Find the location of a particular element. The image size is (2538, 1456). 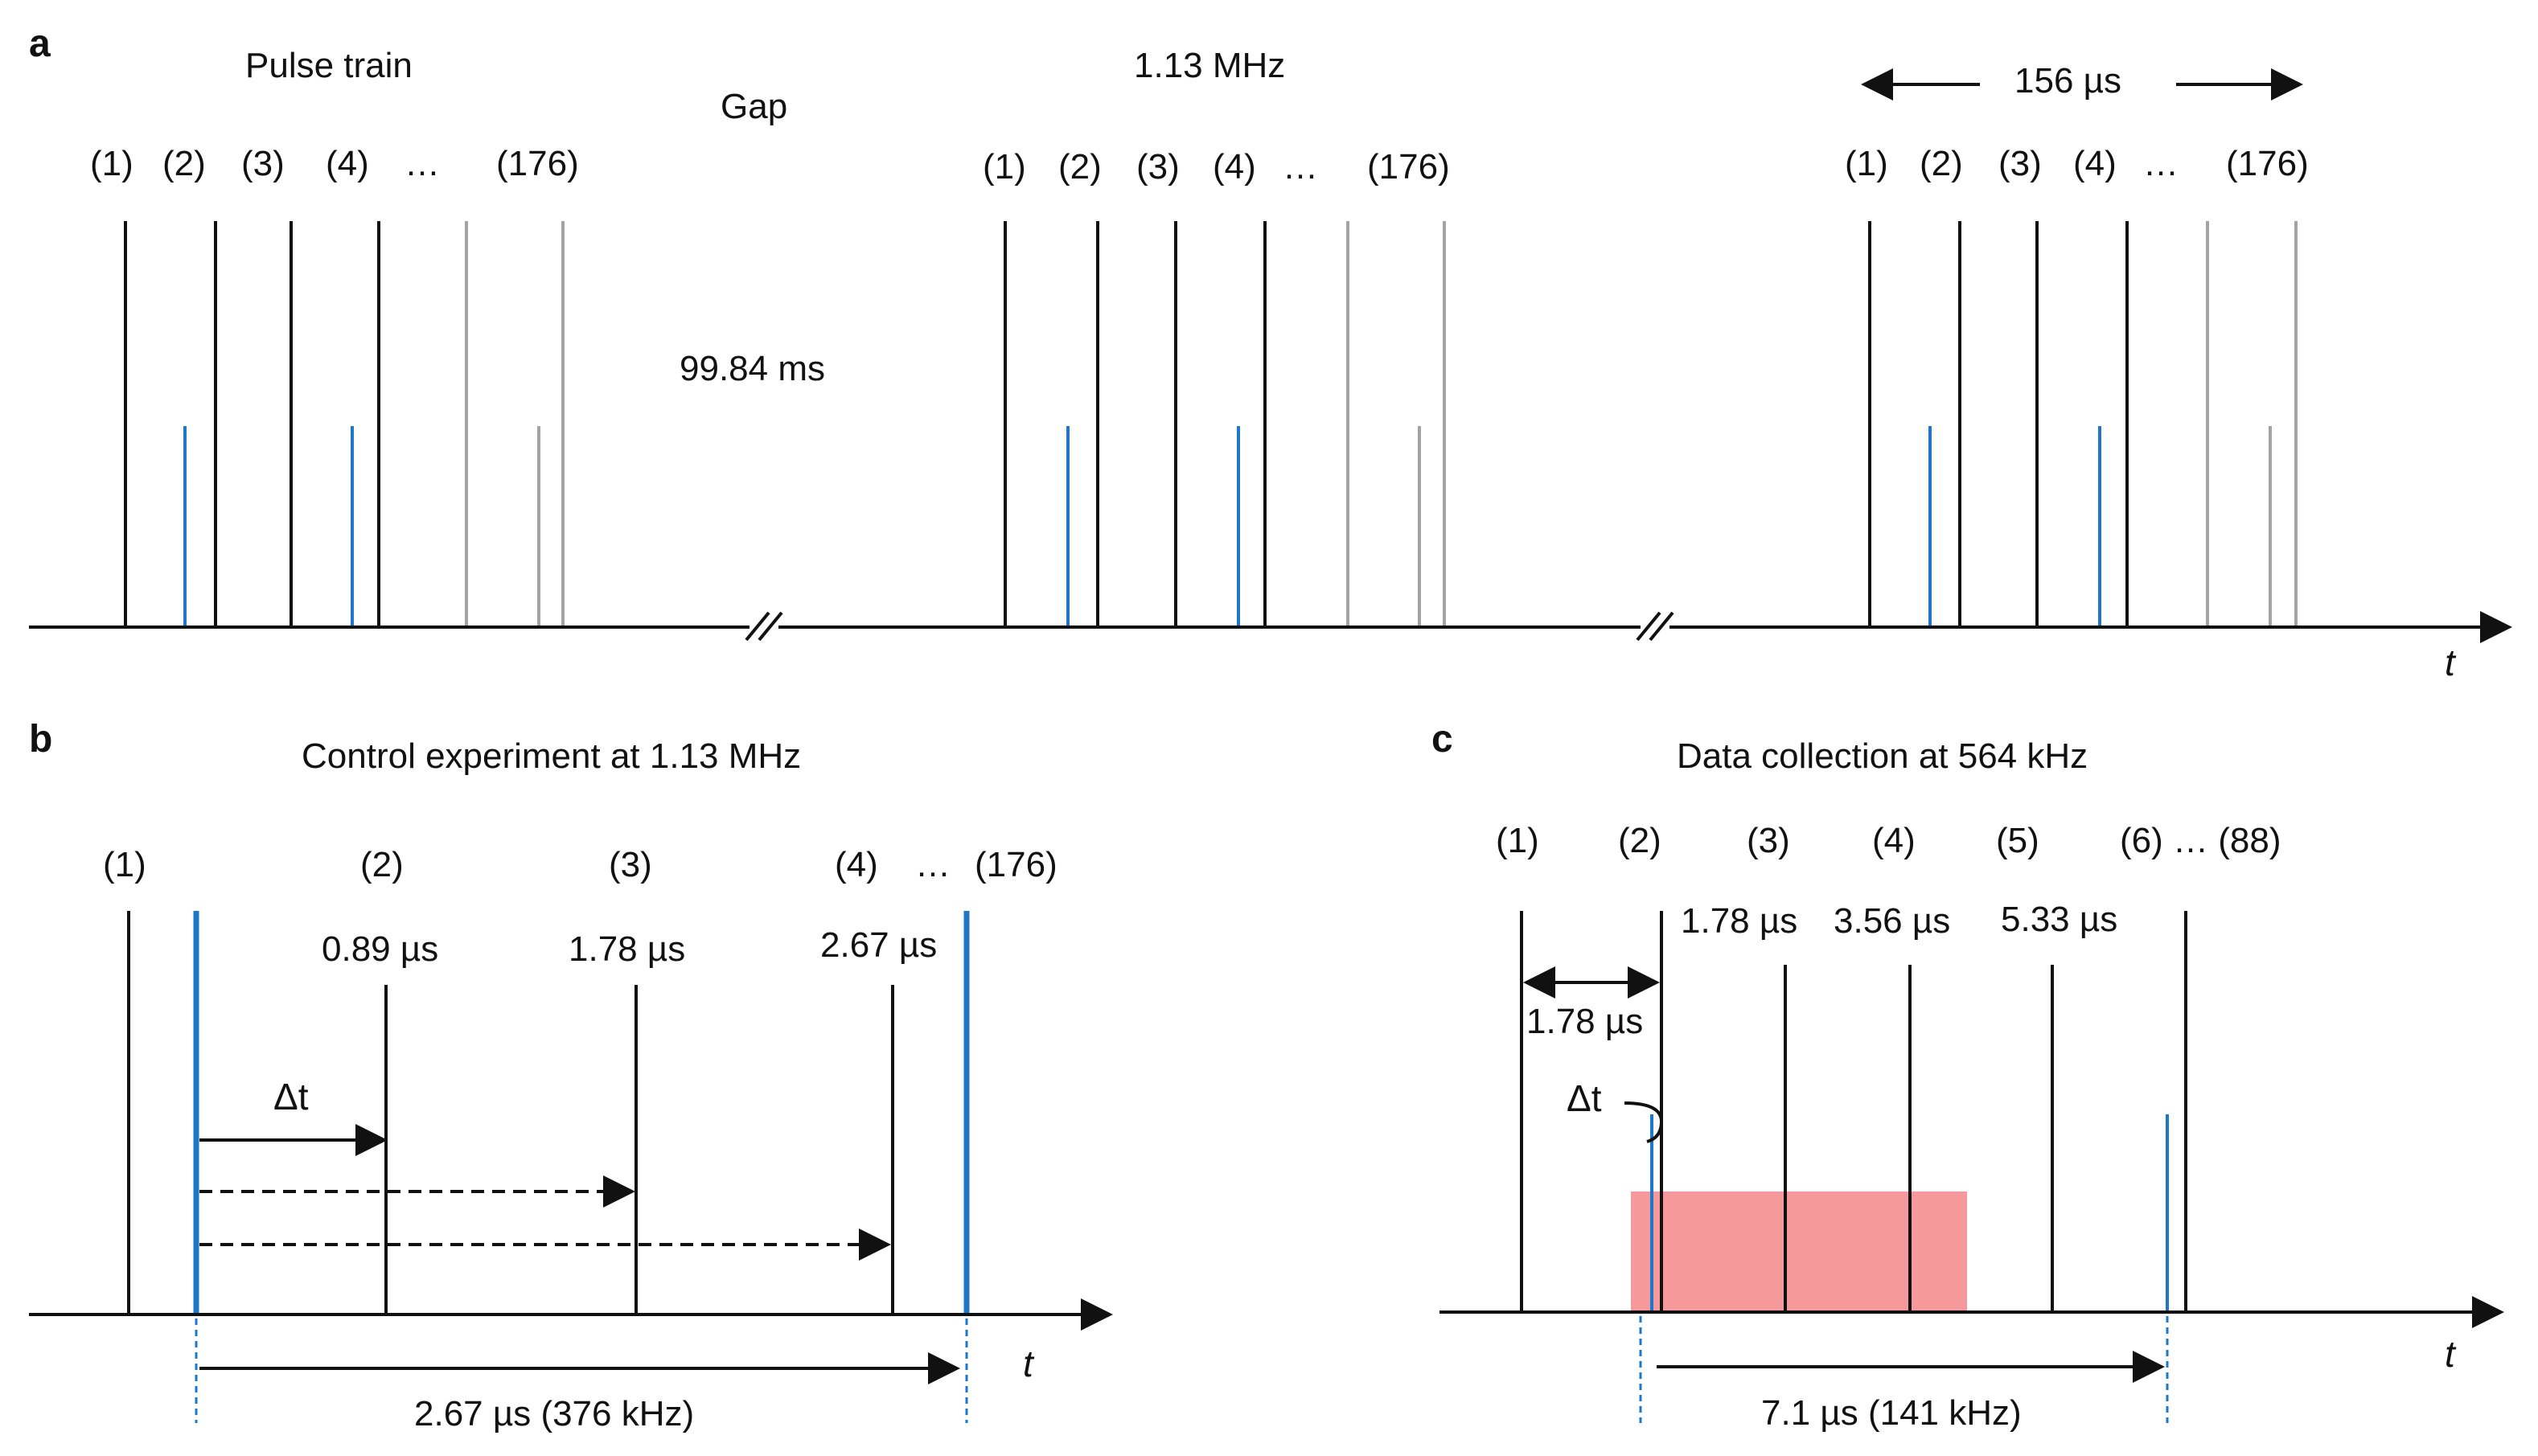

delta-t-bracket is located at coordinates (1644, 1122).